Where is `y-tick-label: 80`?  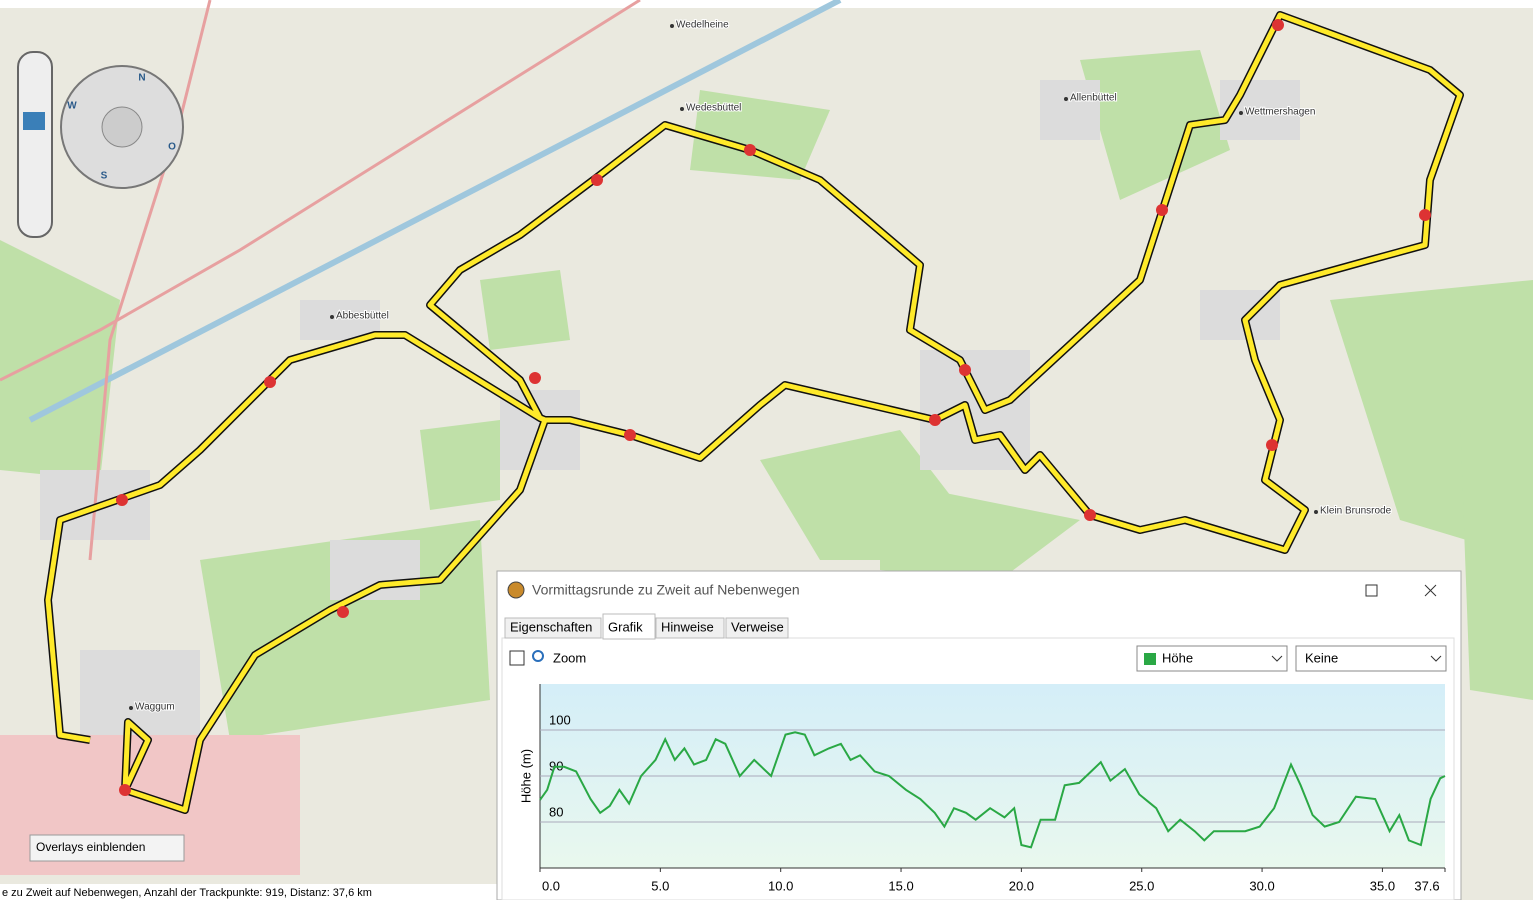 y-tick-label: 80 is located at coordinates (556, 811).